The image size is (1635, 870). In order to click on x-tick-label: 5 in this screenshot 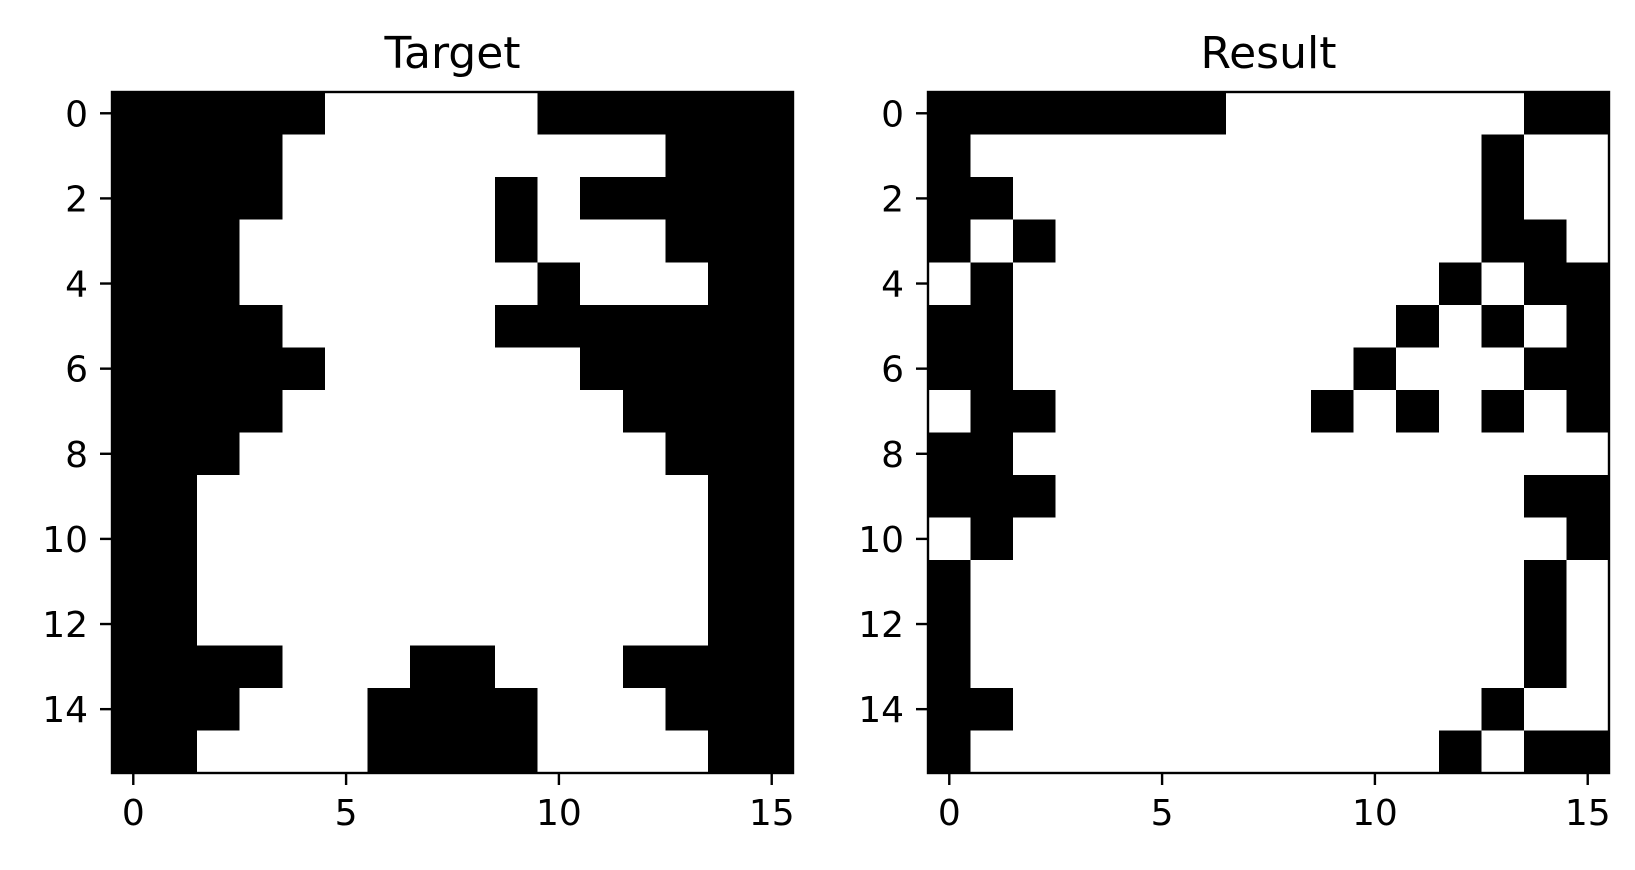, I will do `click(346, 813)`.